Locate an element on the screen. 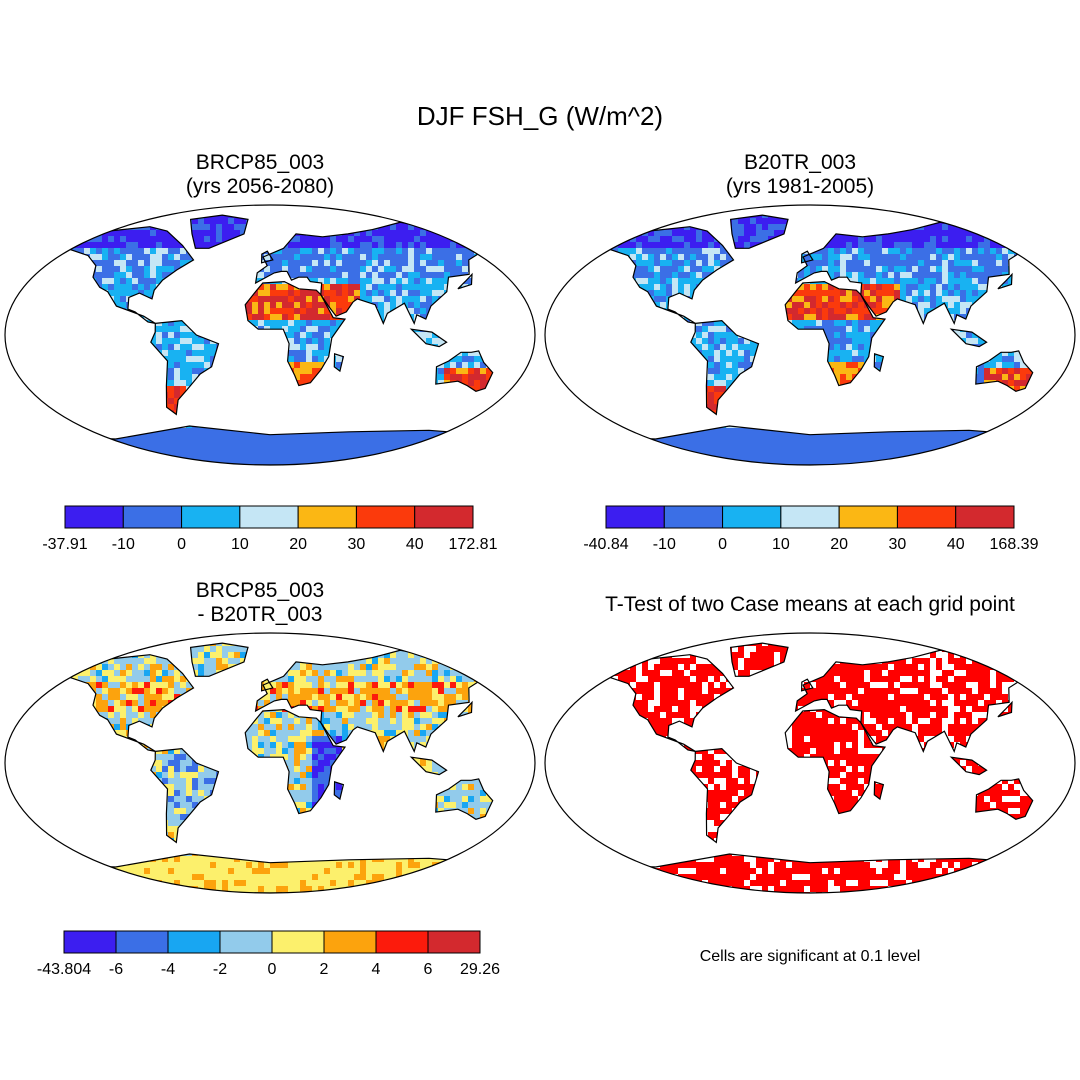  colorbar-label: 4 is located at coordinates (376, 969).